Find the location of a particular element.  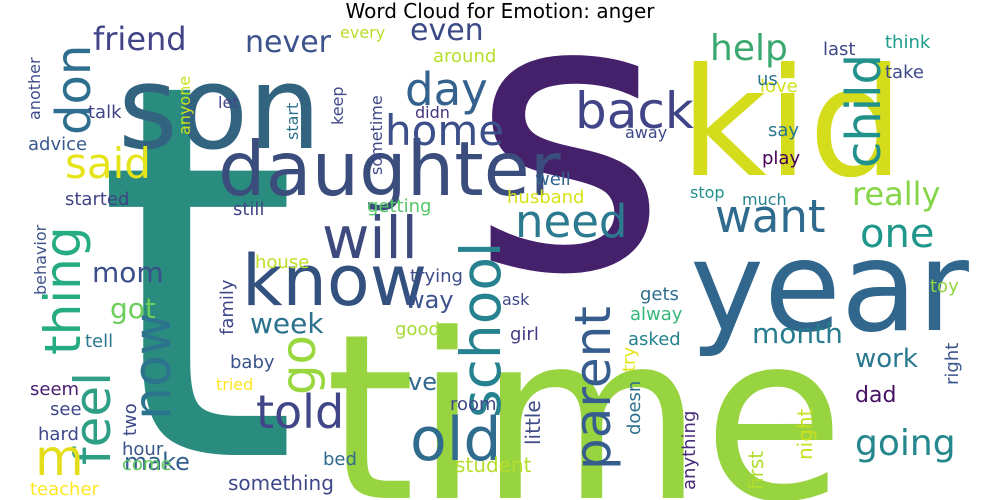

word-want: want is located at coordinates (770, 216).